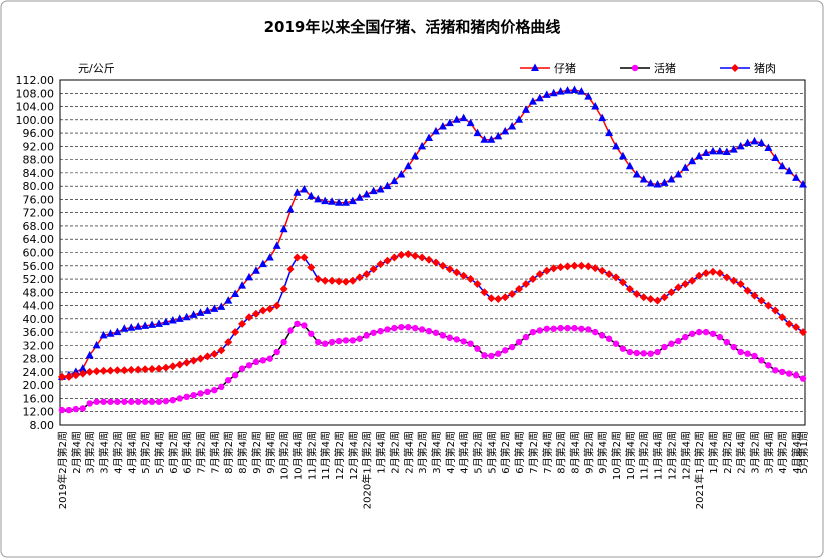 Image resolution: width=825 pixels, height=559 pixels. What do you see at coordinates (412, 27) in the screenshot?
I see `chart-title: 2019年以来全国仔猪、活猪和猪肉价格曲线` at bounding box center [412, 27].